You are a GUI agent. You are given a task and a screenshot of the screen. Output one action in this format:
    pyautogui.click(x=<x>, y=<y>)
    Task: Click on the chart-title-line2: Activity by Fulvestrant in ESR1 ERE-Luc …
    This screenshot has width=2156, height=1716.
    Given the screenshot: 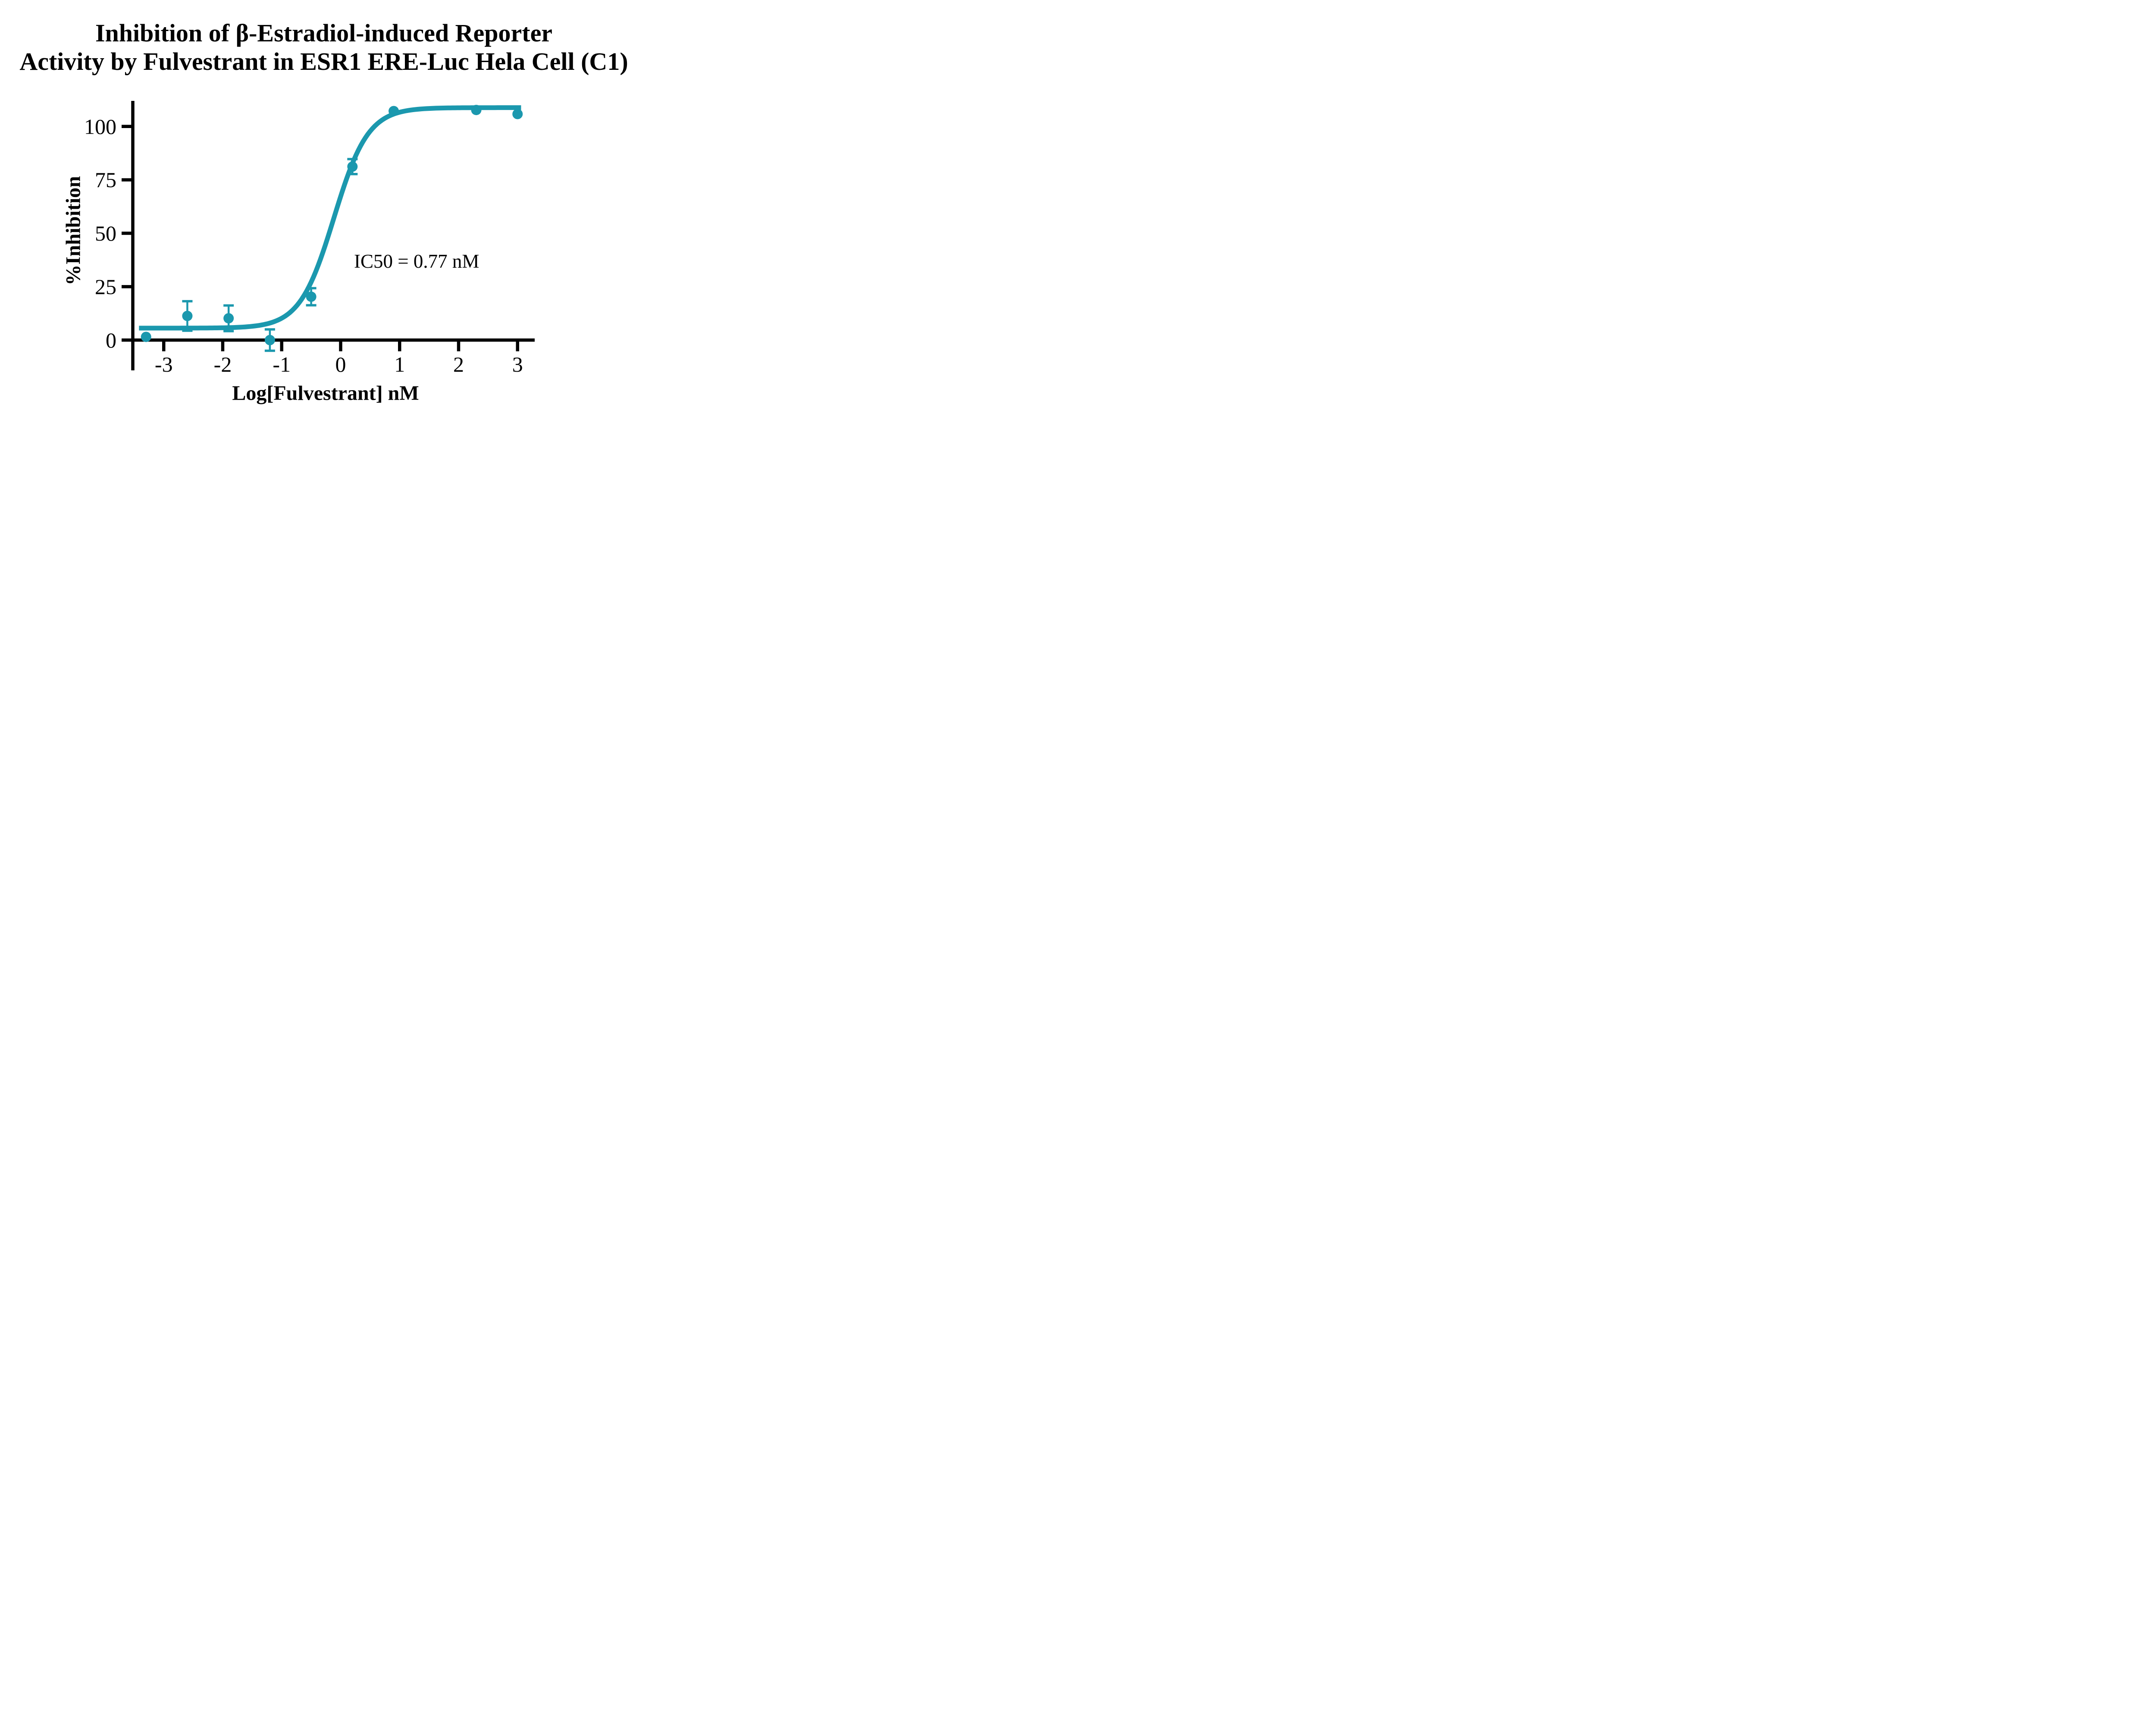 What is the action you would take?
    pyautogui.click(x=323, y=61)
    